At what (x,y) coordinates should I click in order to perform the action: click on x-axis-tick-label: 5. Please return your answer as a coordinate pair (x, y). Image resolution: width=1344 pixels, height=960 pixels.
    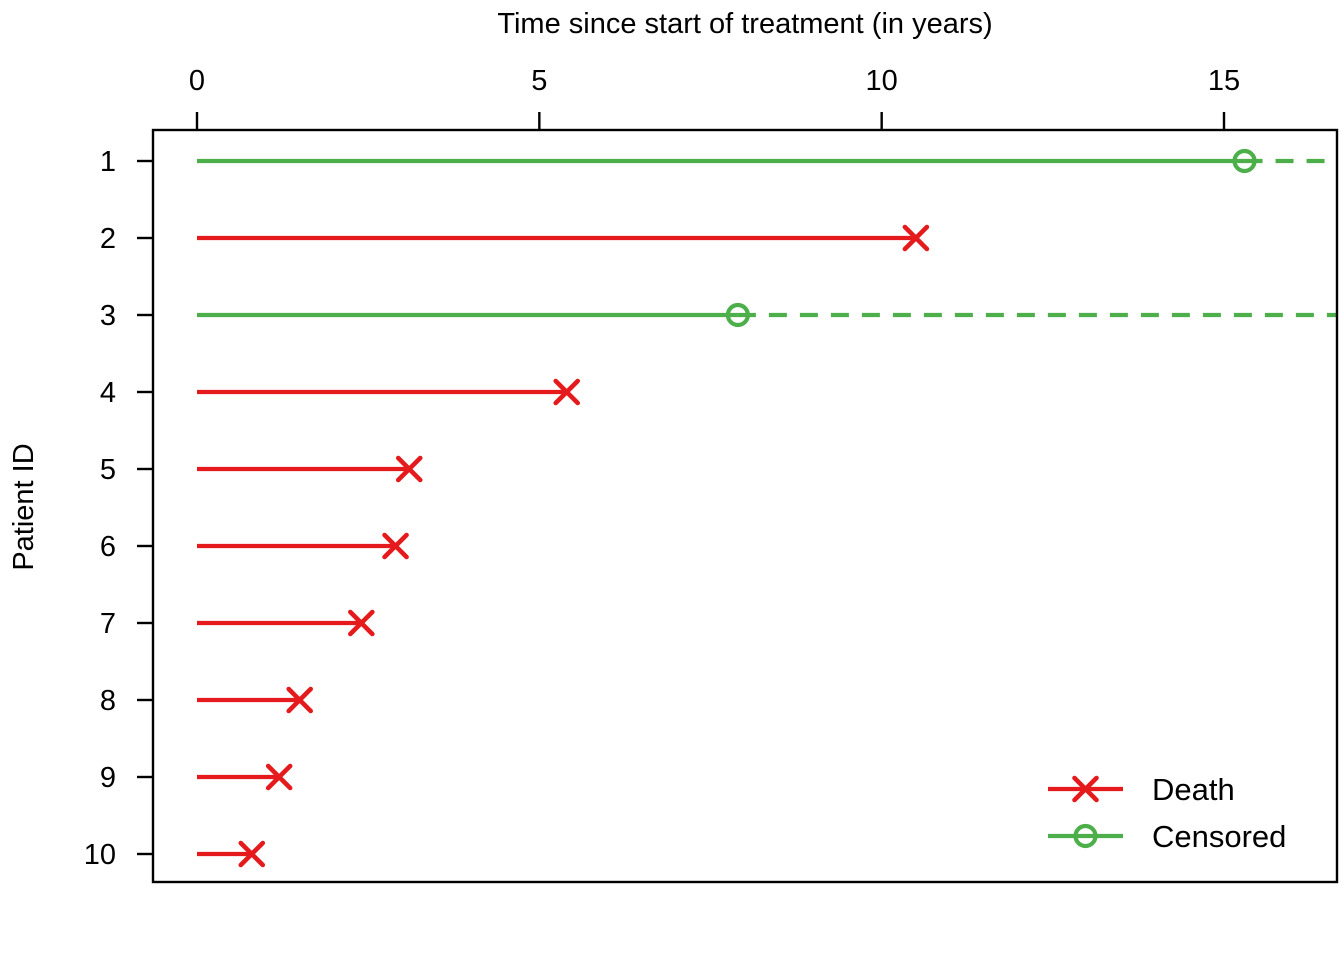
    Looking at the image, I should click on (539, 81).